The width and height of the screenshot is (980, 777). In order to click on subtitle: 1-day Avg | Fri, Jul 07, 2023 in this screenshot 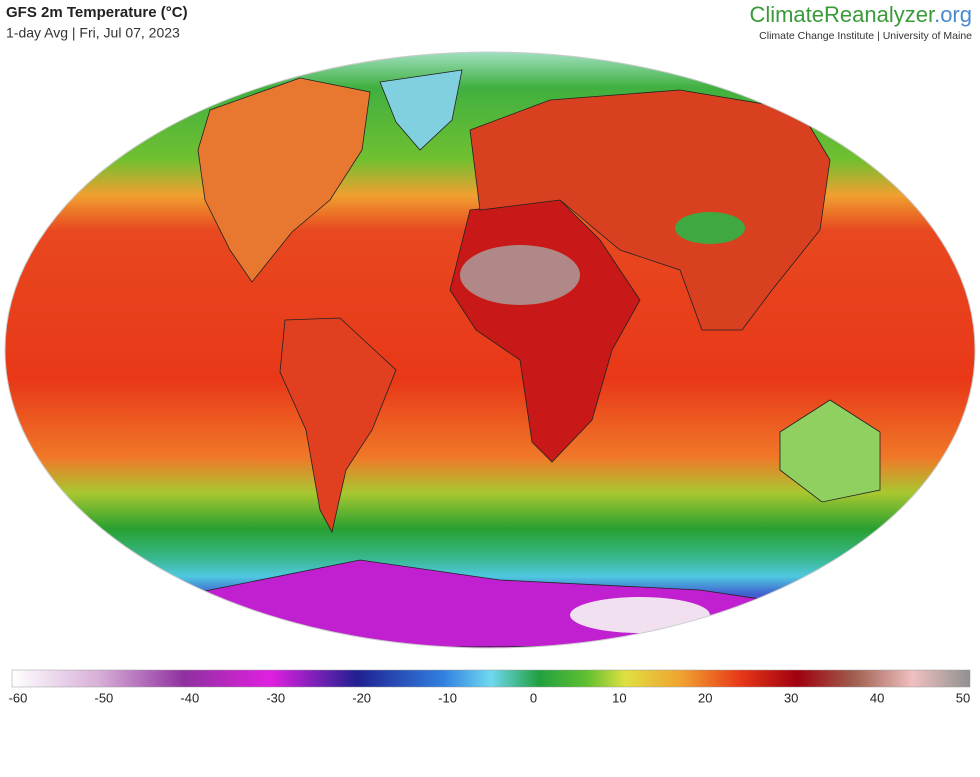, I will do `click(93, 33)`.